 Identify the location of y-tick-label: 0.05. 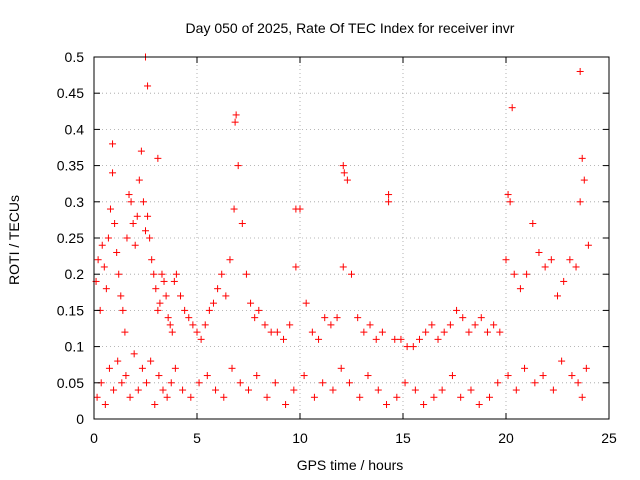
(70, 383).